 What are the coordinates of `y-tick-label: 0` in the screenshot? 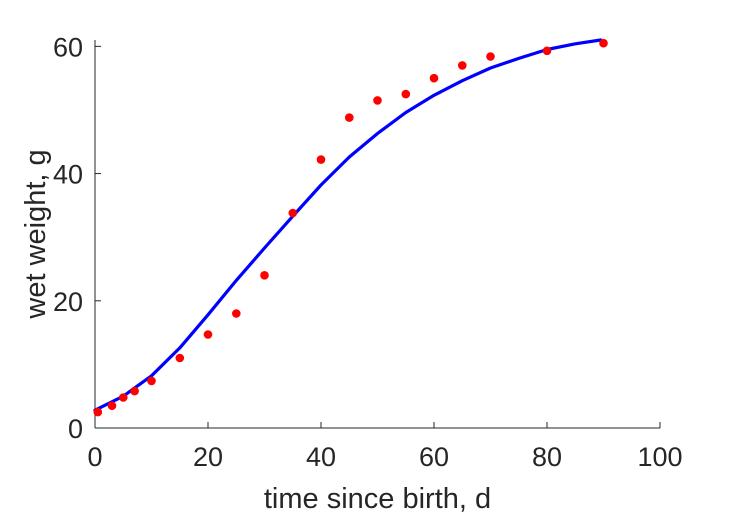 It's located at (75, 429).